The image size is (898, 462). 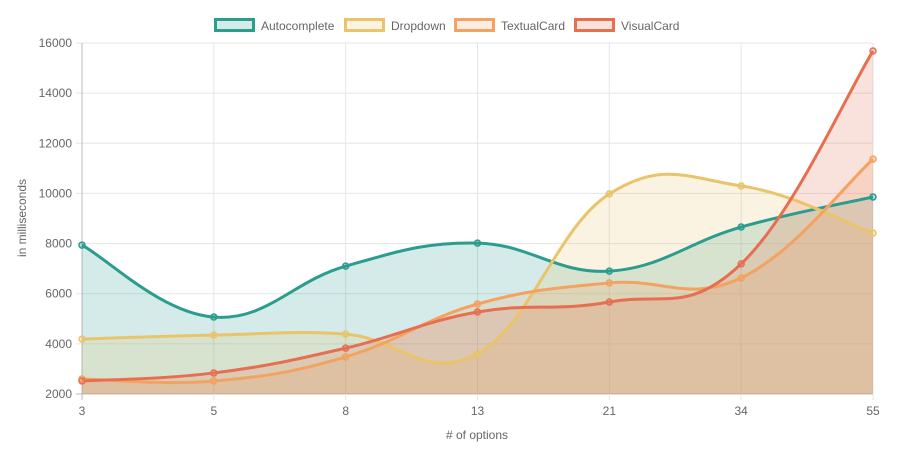 I want to click on x-tick-label: 3, so click(x=82, y=411).